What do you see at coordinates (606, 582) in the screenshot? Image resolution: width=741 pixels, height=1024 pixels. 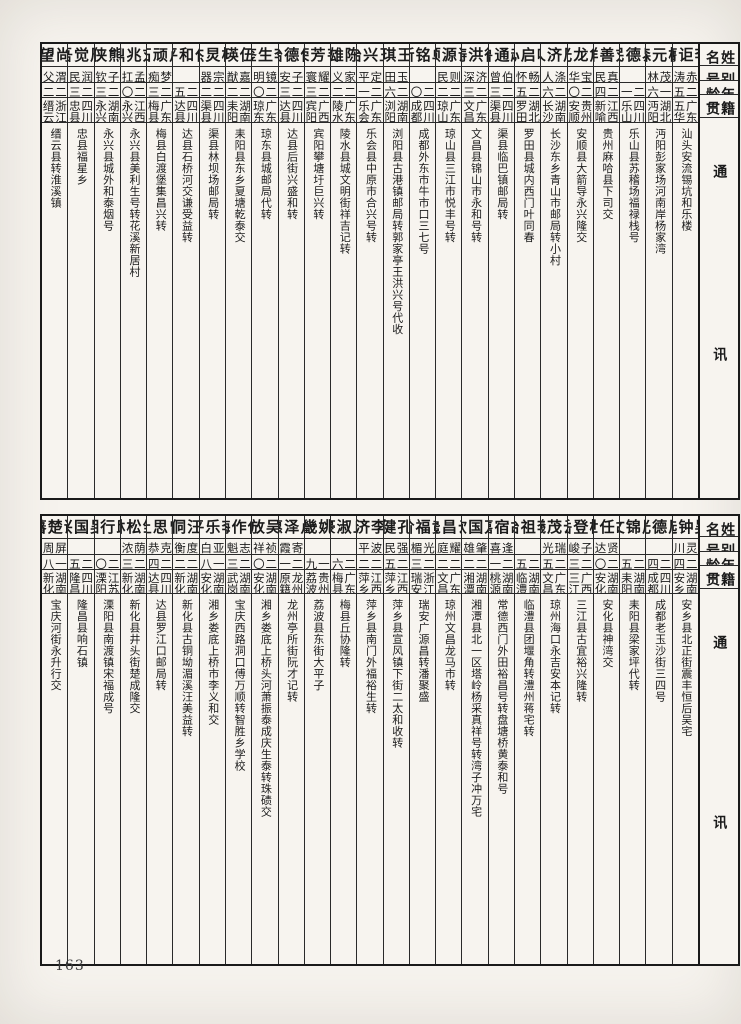 I see `native-cell: 湖南安化` at bounding box center [606, 582].